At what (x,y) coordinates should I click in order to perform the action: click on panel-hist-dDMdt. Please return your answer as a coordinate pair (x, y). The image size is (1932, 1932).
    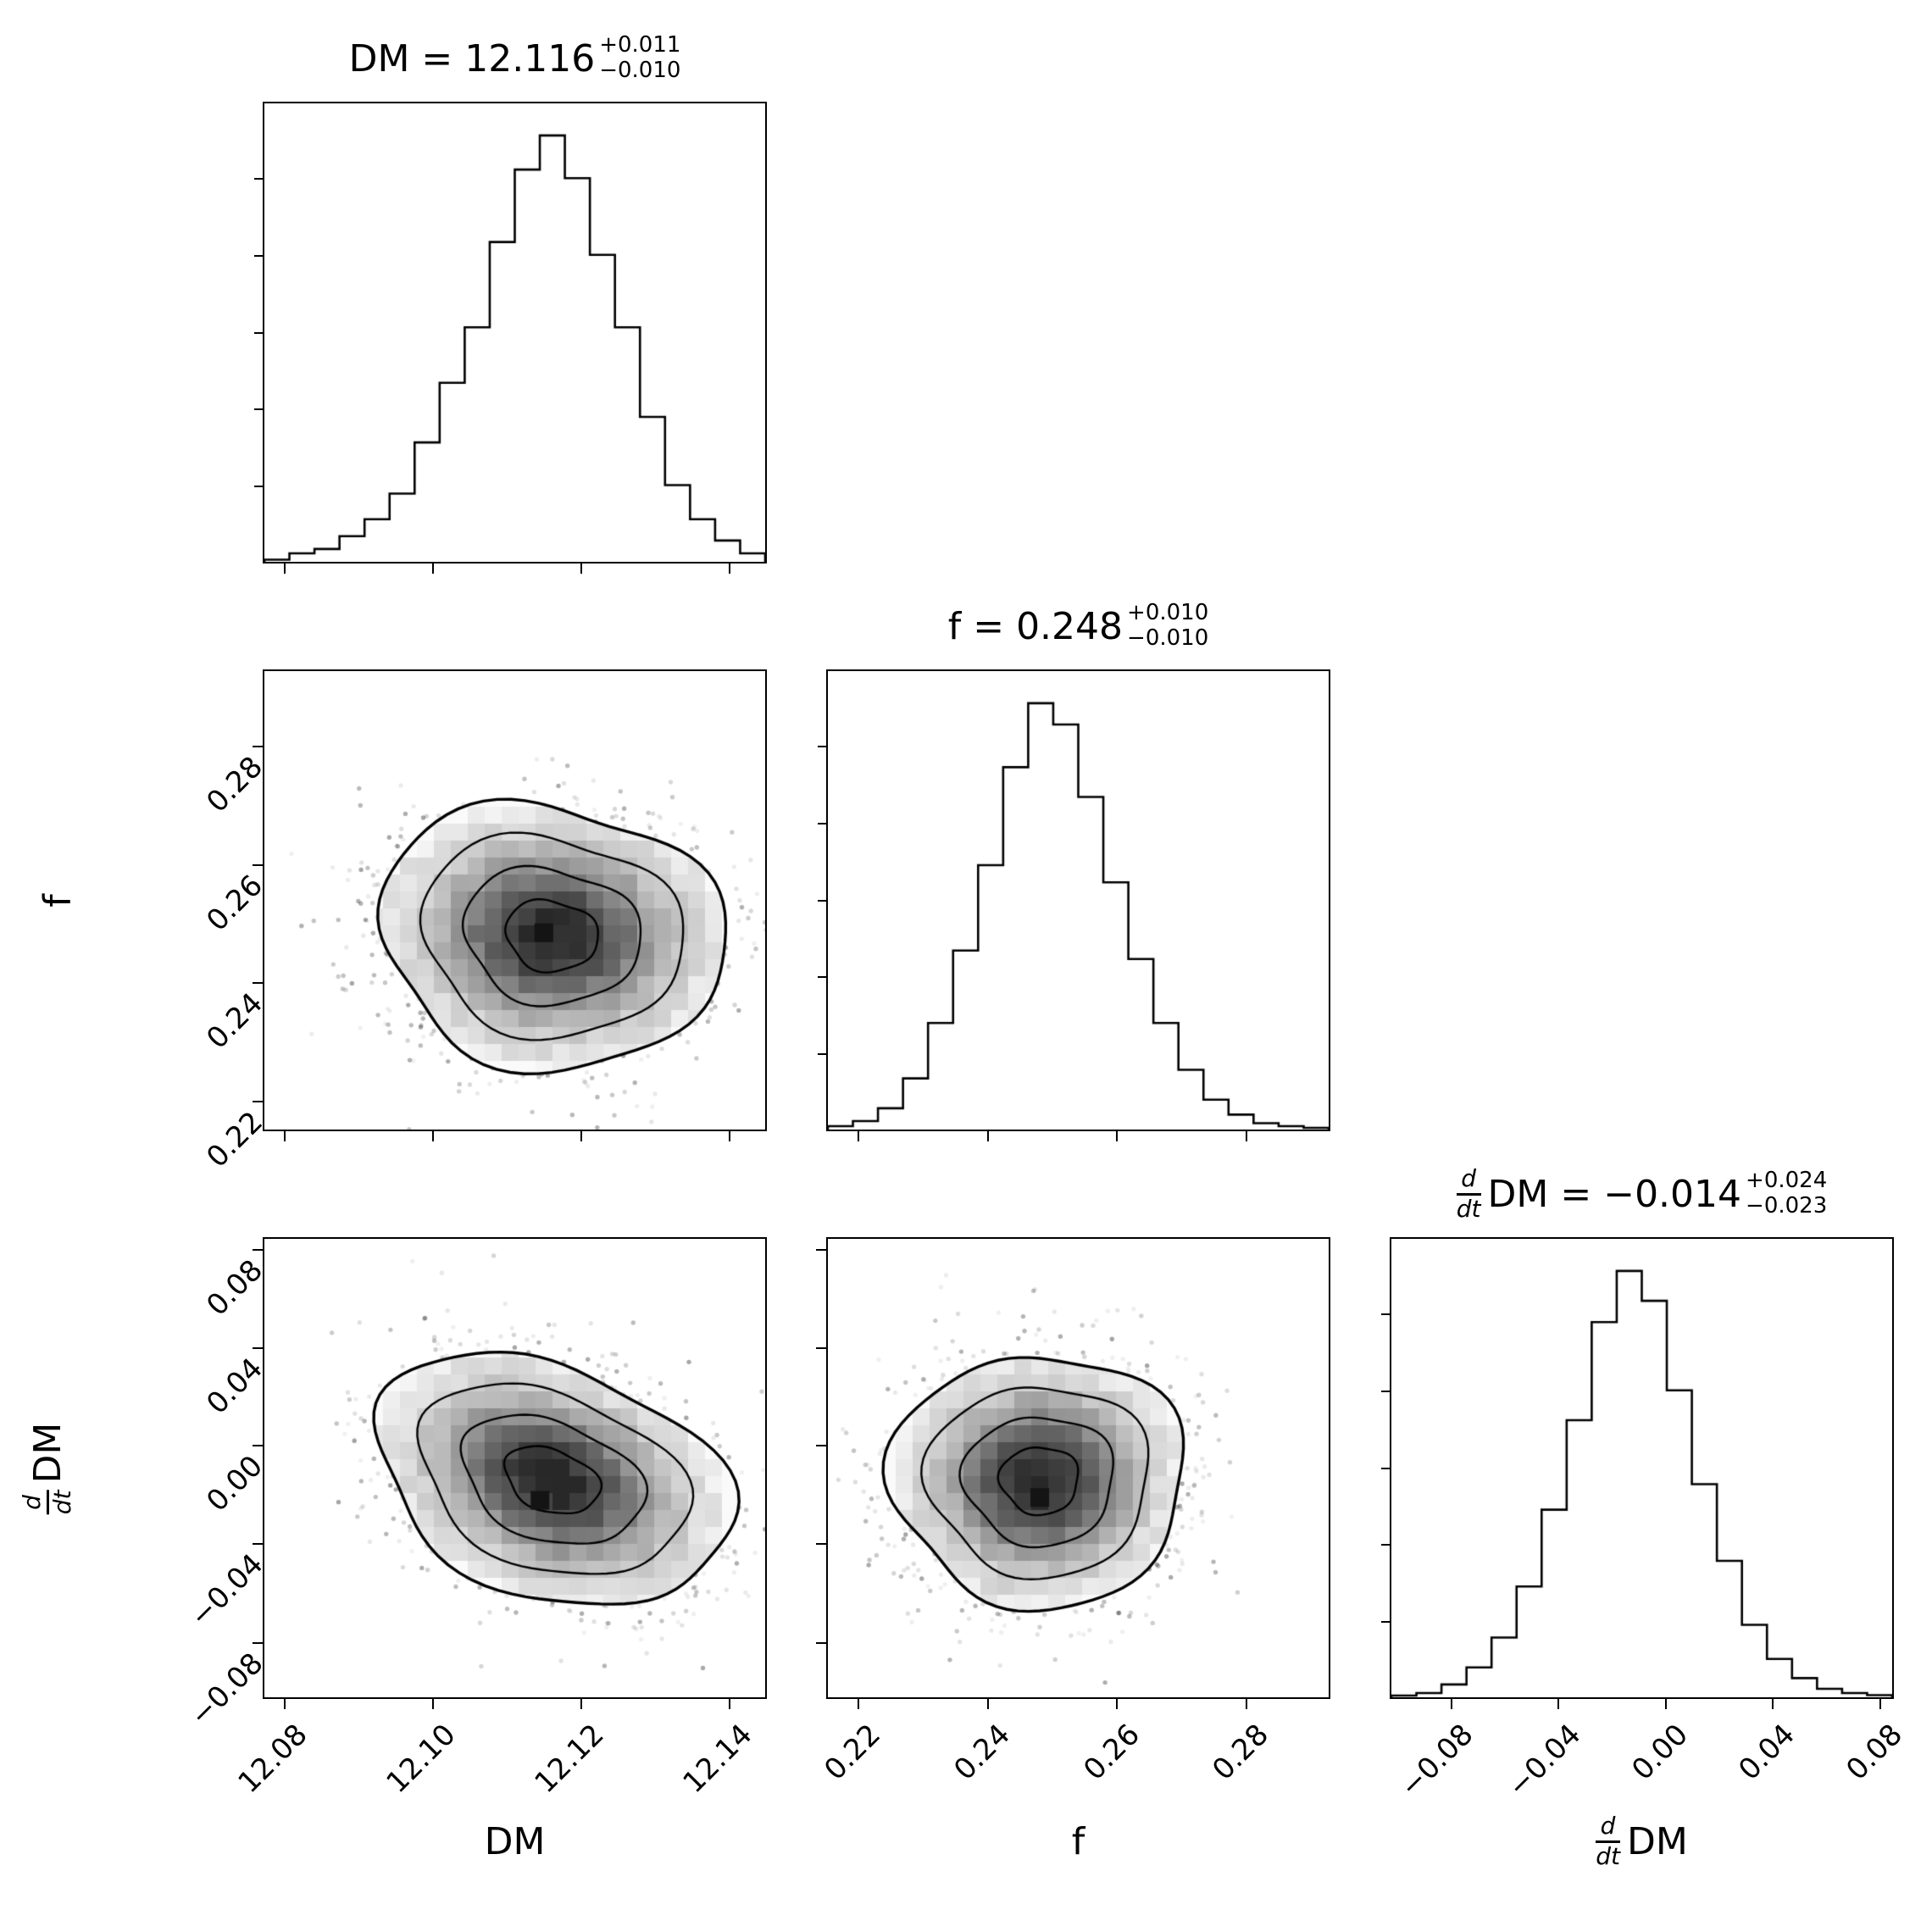
    Looking at the image, I should click on (1642, 1468).